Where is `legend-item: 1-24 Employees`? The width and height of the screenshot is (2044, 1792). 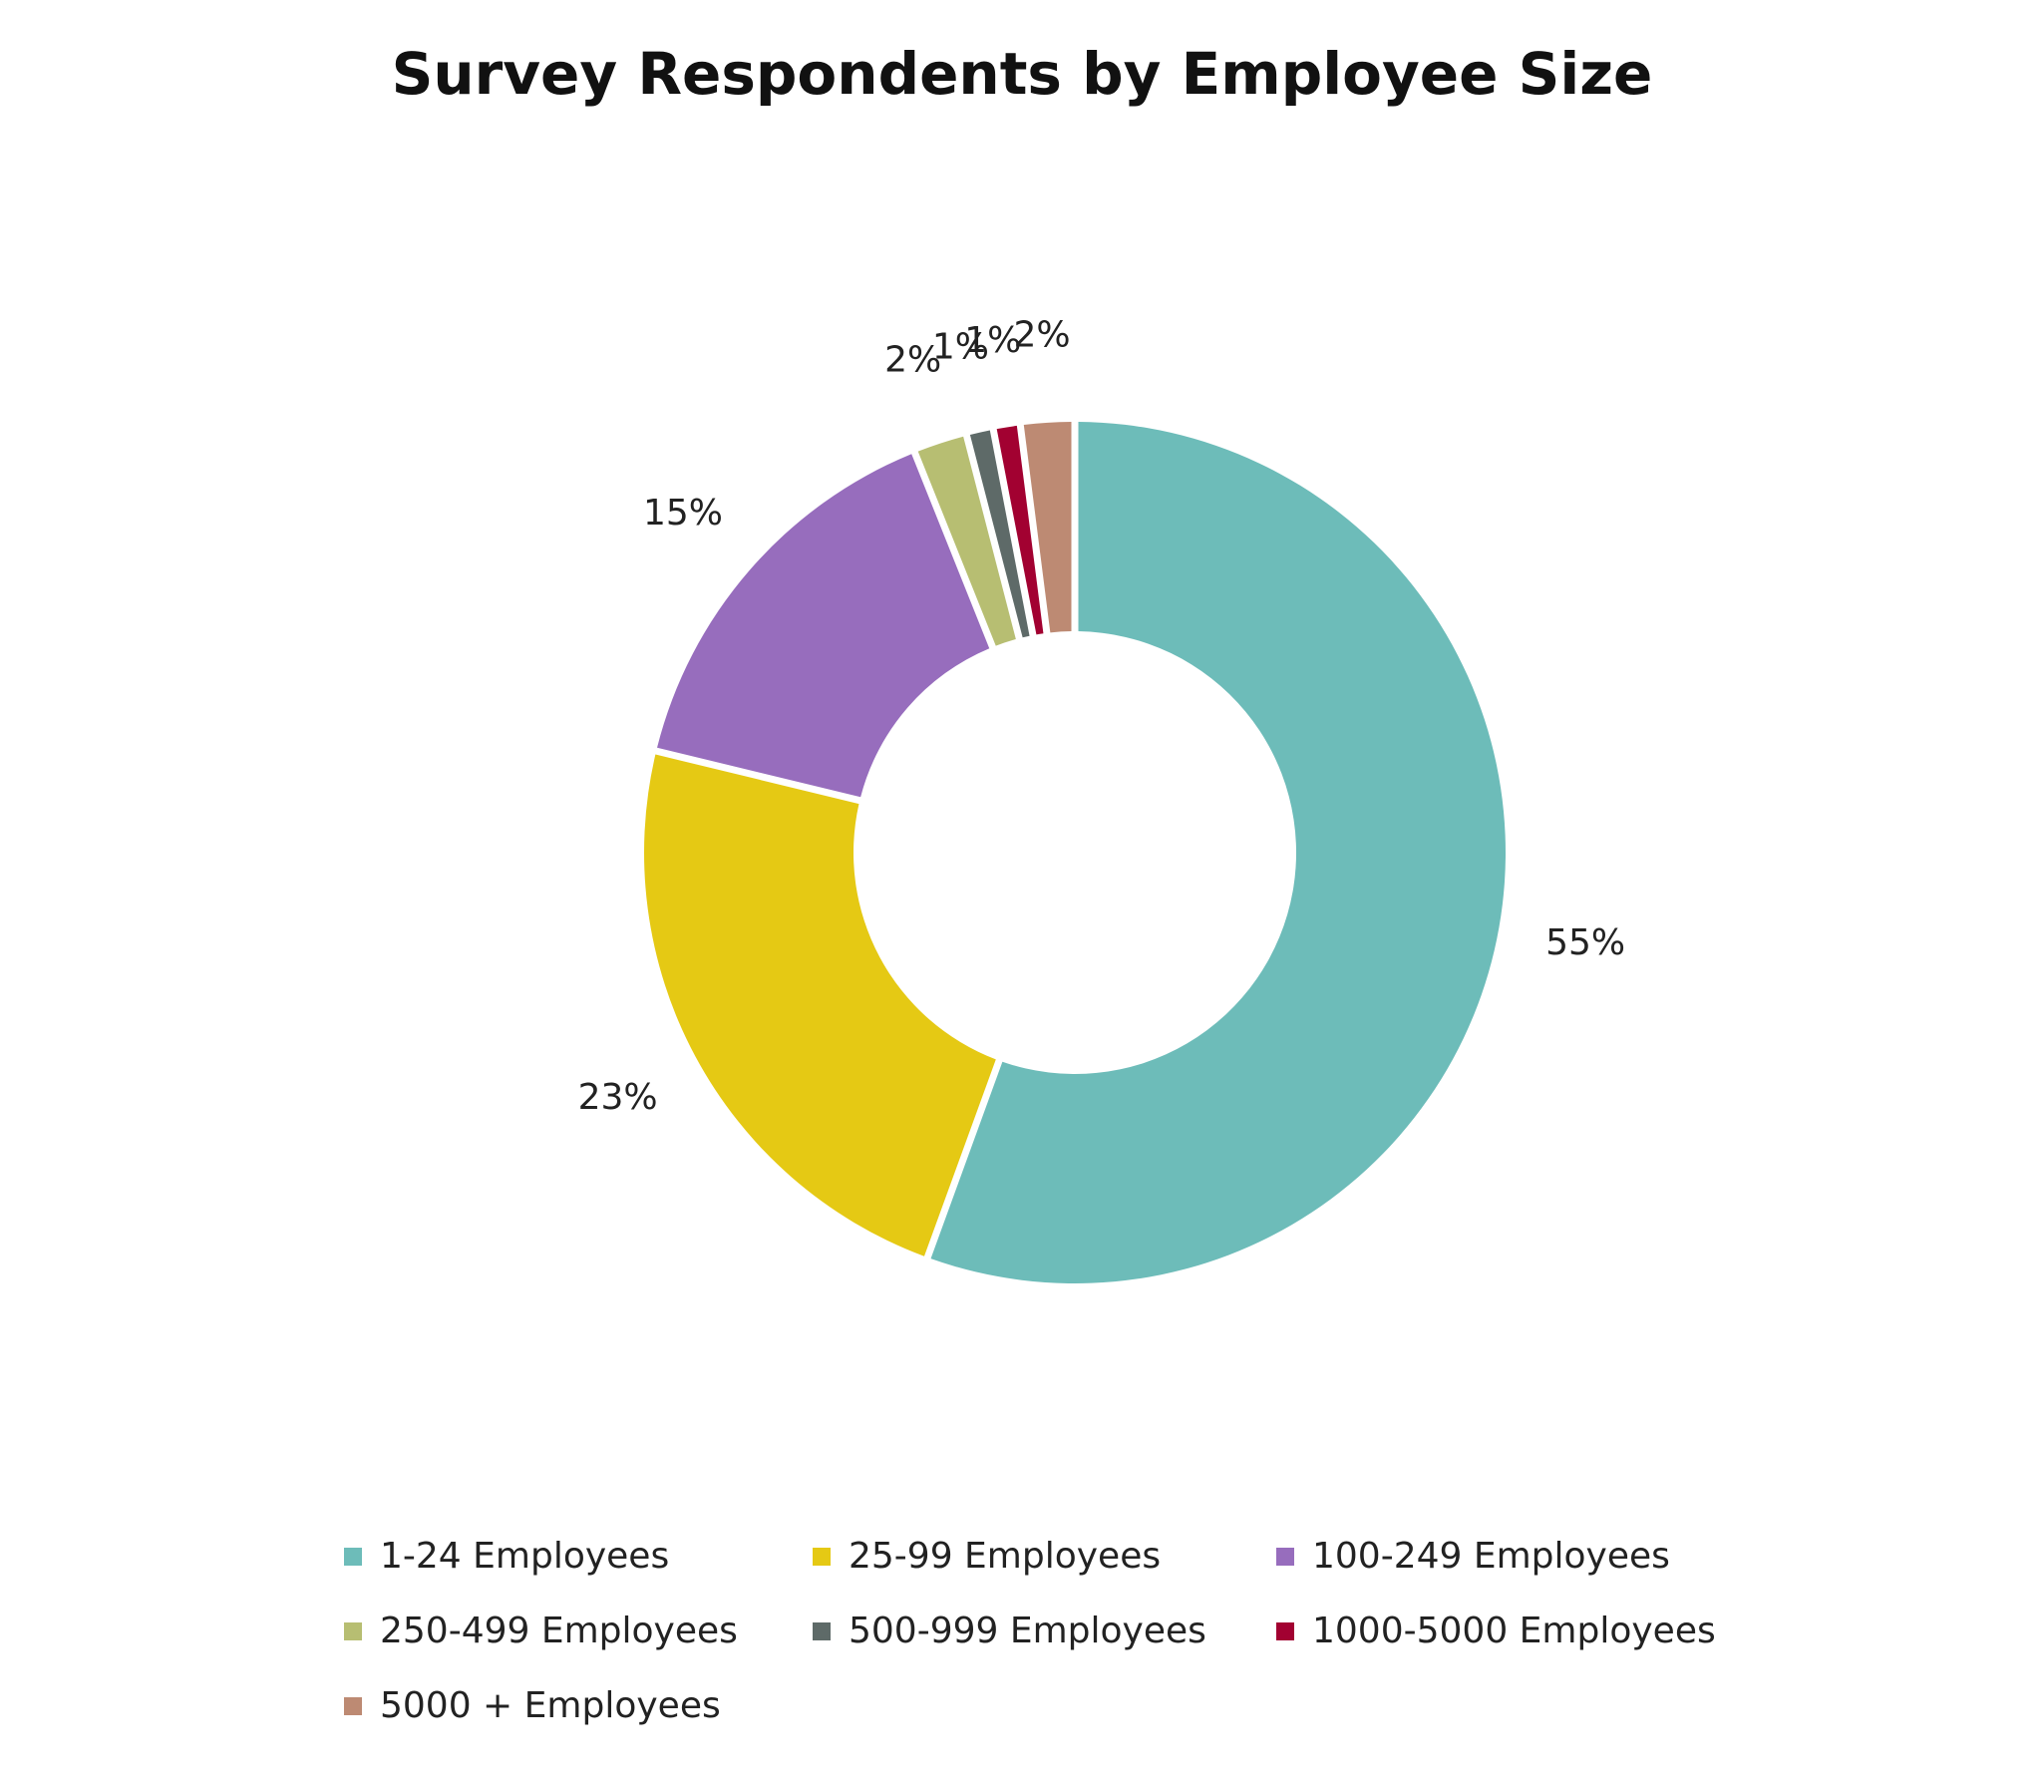 legend-item: 1-24 Employees is located at coordinates (578, 1556).